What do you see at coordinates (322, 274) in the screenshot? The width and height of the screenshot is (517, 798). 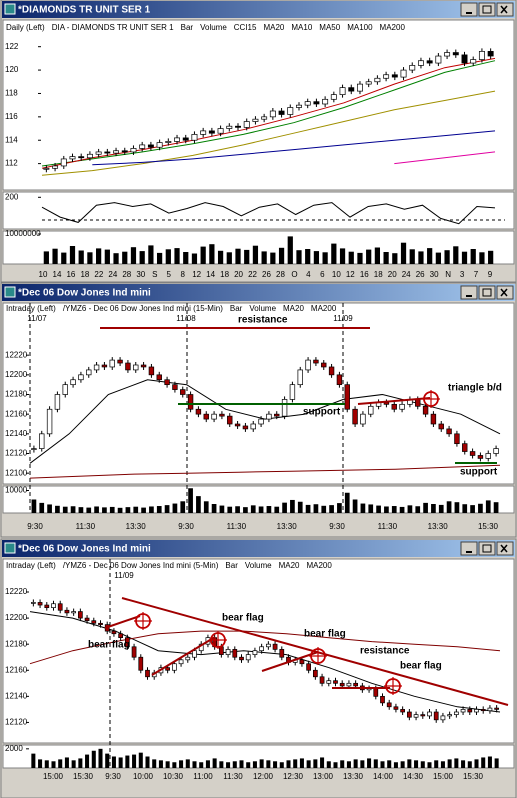 I see `x-tick-label: 6` at bounding box center [322, 274].